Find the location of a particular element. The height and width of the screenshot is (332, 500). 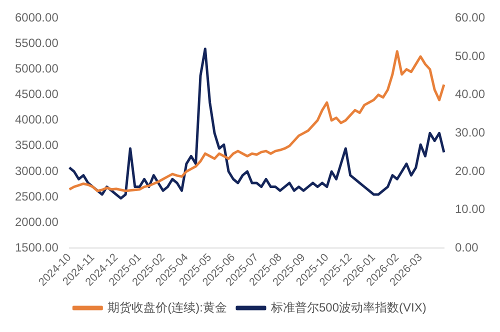

y2-tick-label: 20.00 is located at coordinates (470, 171).